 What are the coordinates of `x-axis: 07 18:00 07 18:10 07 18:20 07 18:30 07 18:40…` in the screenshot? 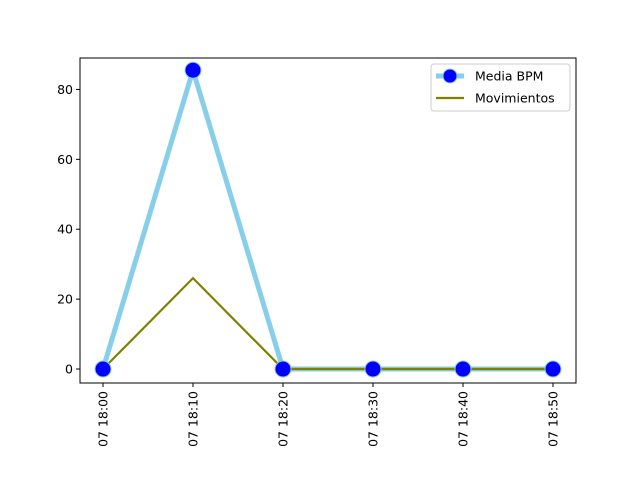 It's located at (328, 415).